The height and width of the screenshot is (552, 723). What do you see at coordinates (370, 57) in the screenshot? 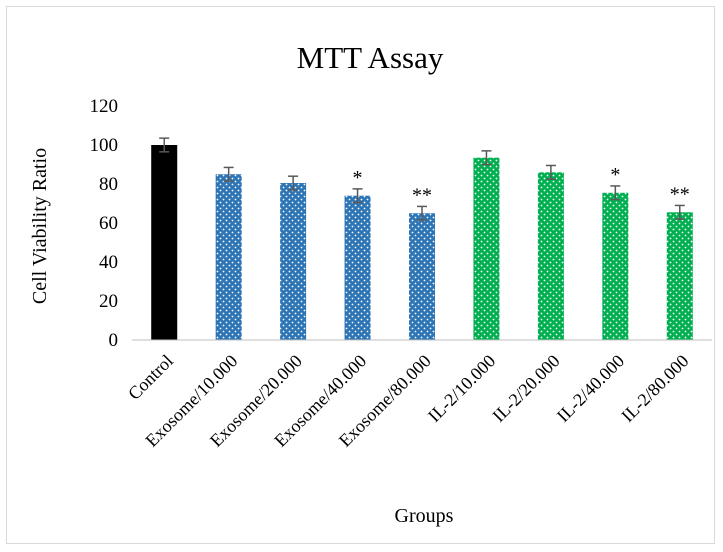
I see `chart-title: MTT Assay` at bounding box center [370, 57].